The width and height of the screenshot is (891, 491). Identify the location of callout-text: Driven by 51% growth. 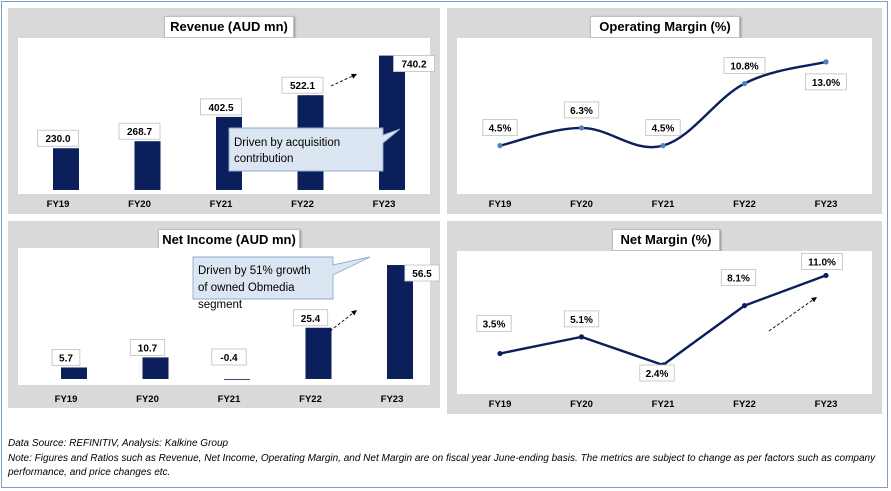
(254, 271).